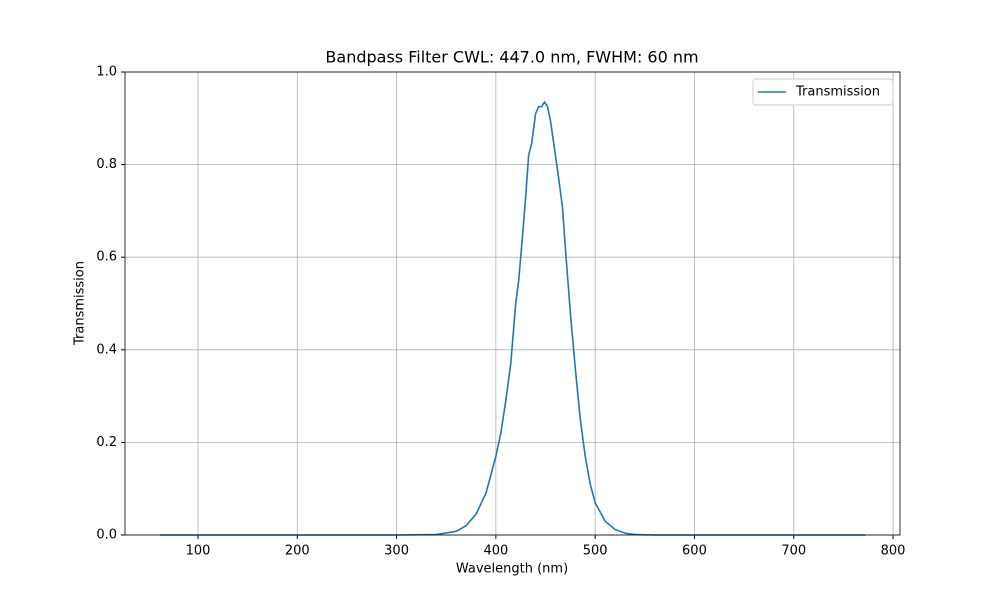  What do you see at coordinates (198, 551) in the screenshot?
I see `x-tick-label: 100` at bounding box center [198, 551].